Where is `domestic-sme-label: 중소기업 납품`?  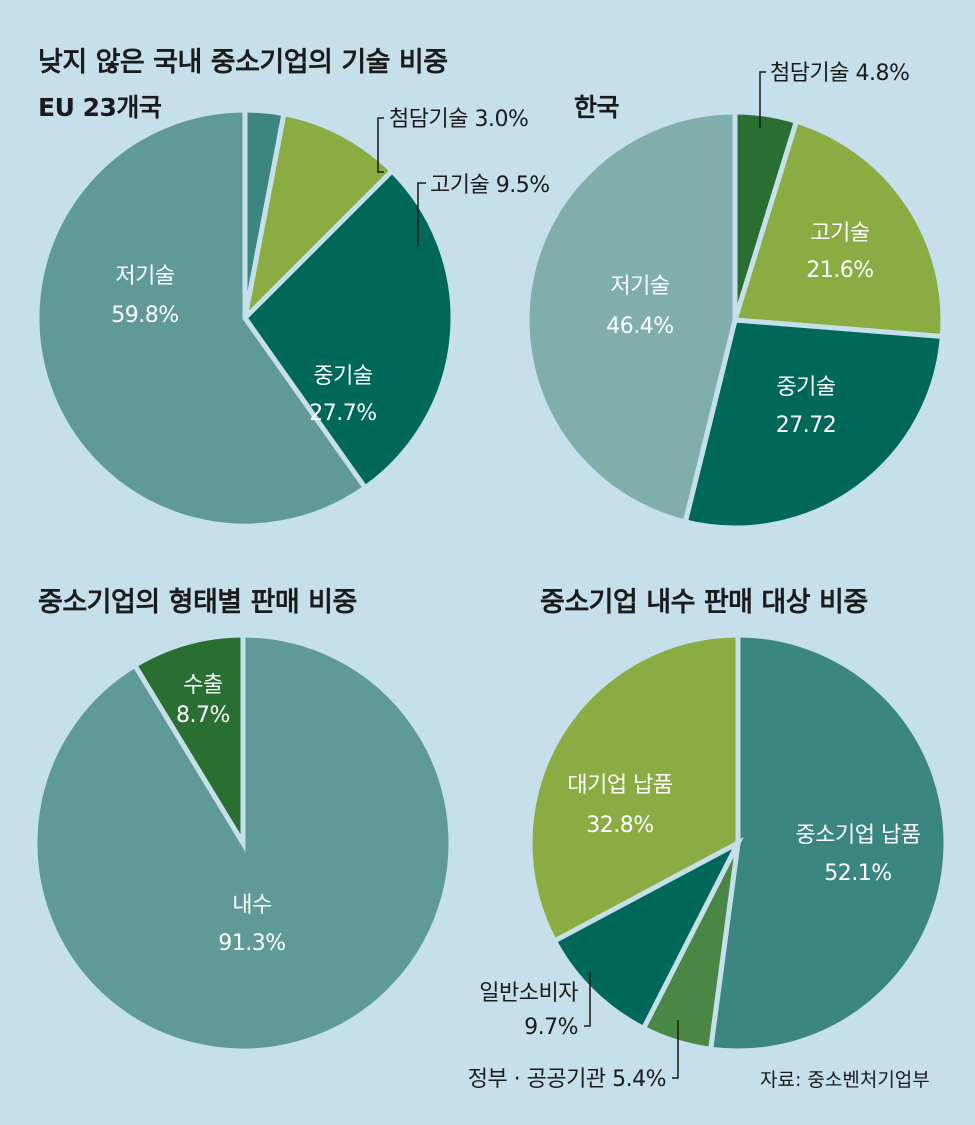
domestic-sme-label: 중소기업 납품 is located at coordinates (858, 835).